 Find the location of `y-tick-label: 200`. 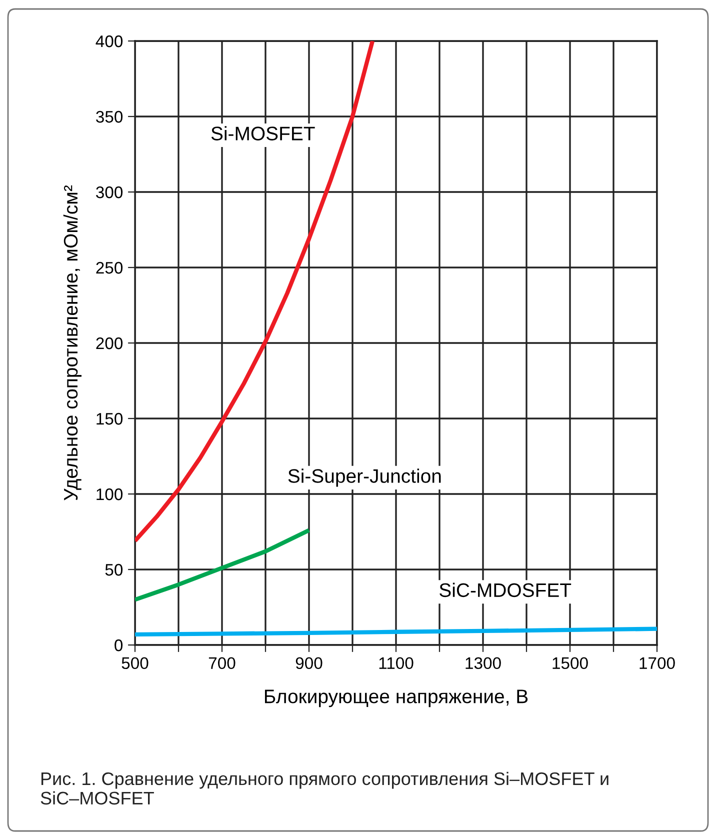

y-tick-label: 200 is located at coordinates (109, 343).